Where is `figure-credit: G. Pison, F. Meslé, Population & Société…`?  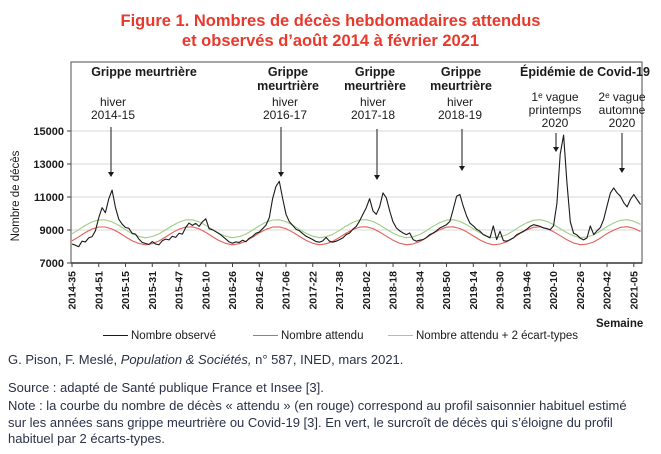 figure-credit: G. Pison, F. Meslé, Population & Société… is located at coordinates (205, 359).